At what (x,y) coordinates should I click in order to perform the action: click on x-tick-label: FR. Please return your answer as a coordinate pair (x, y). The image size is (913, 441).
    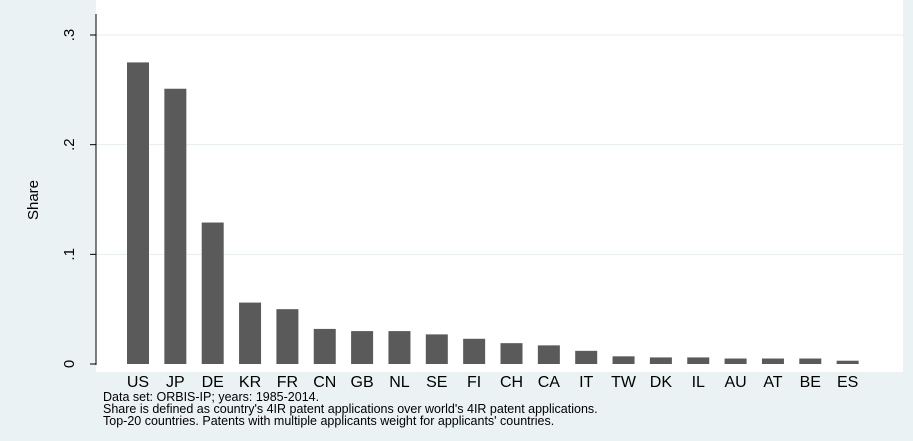
    Looking at the image, I should click on (287, 382).